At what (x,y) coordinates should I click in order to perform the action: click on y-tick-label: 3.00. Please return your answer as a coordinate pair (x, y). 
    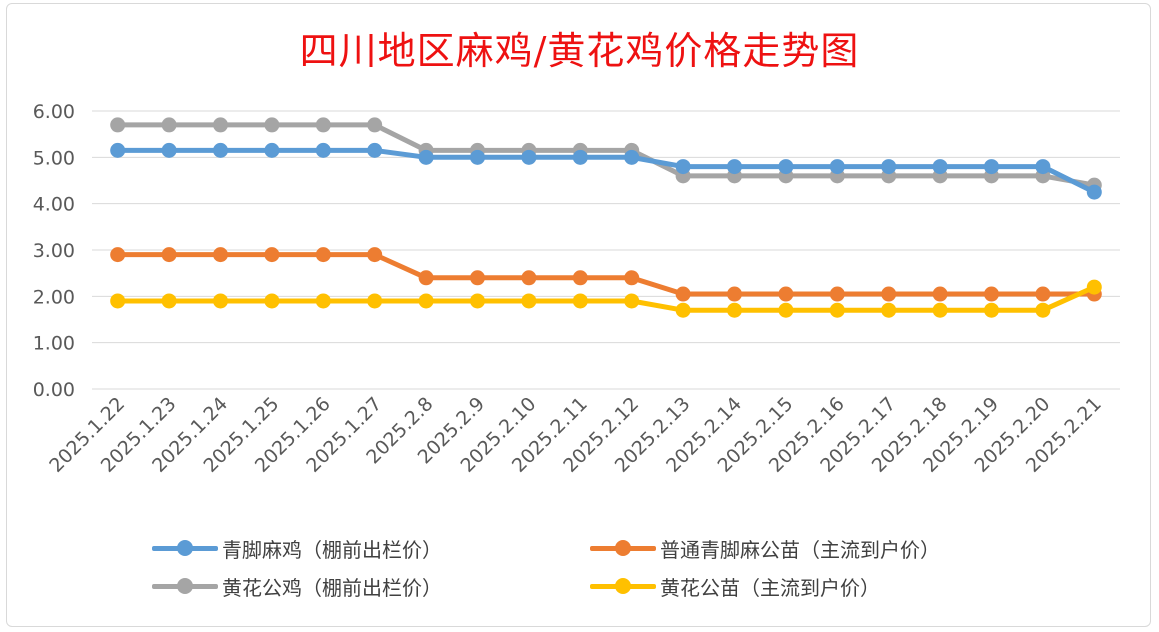
    Looking at the image, I should click on (54, 251).